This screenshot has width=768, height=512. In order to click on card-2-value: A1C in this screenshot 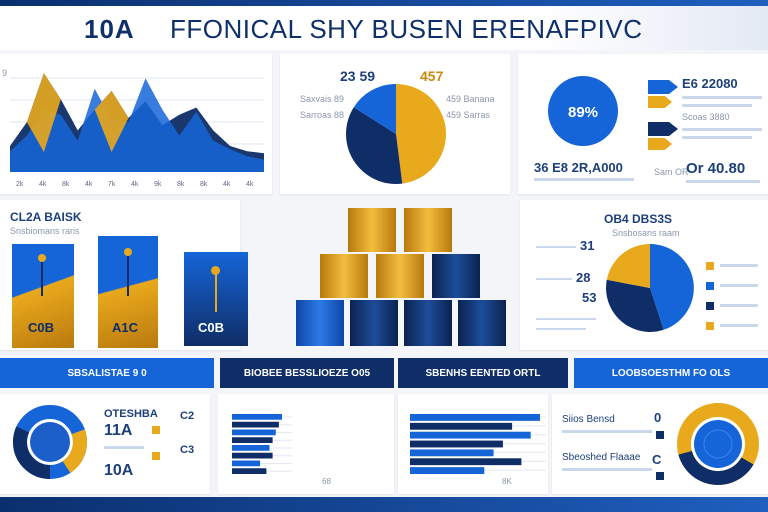, I will do `click(125, 327)`.